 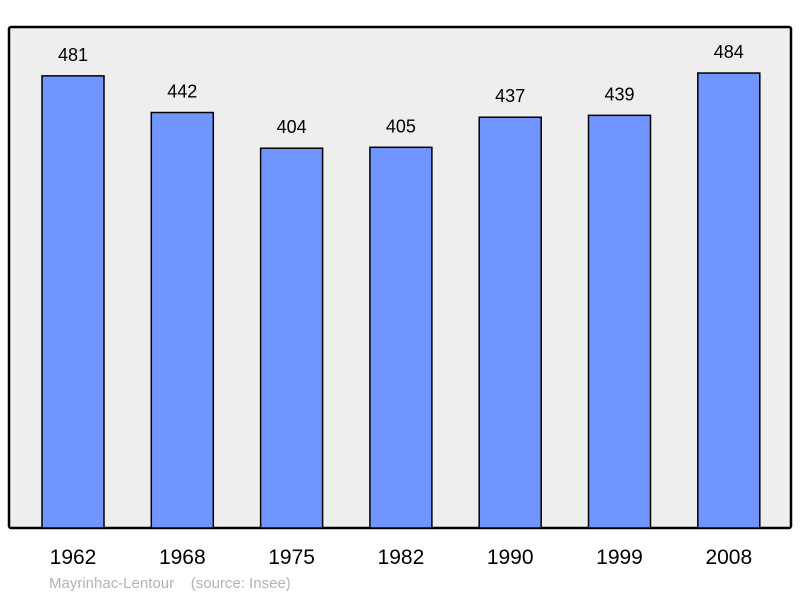 I want to click on bar-1990, so click(x=510, y=322).